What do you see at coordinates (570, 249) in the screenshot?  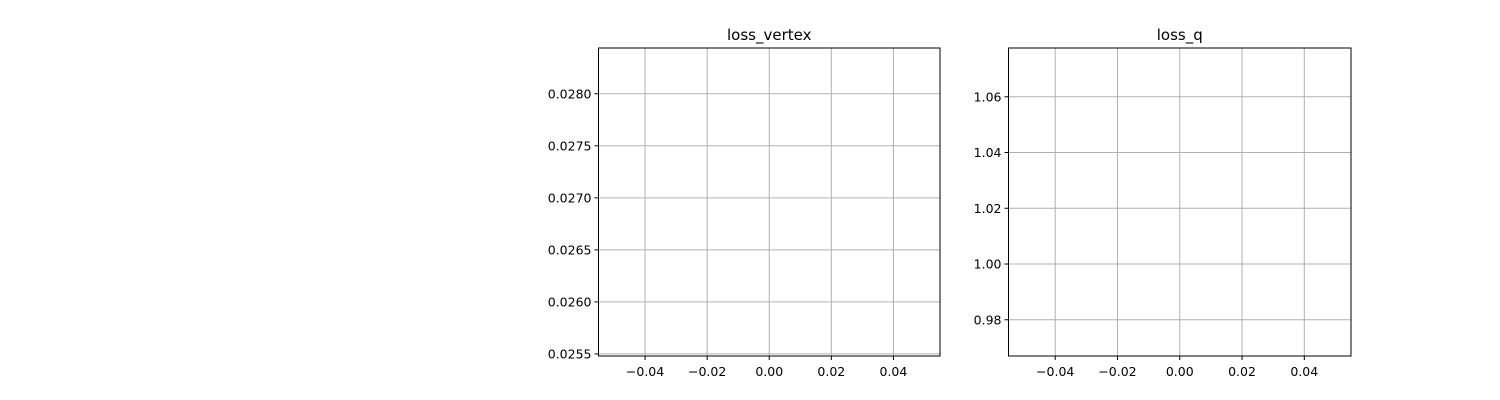 I see `y-tick-label: 0.0265` at bounding box center [570, 249].